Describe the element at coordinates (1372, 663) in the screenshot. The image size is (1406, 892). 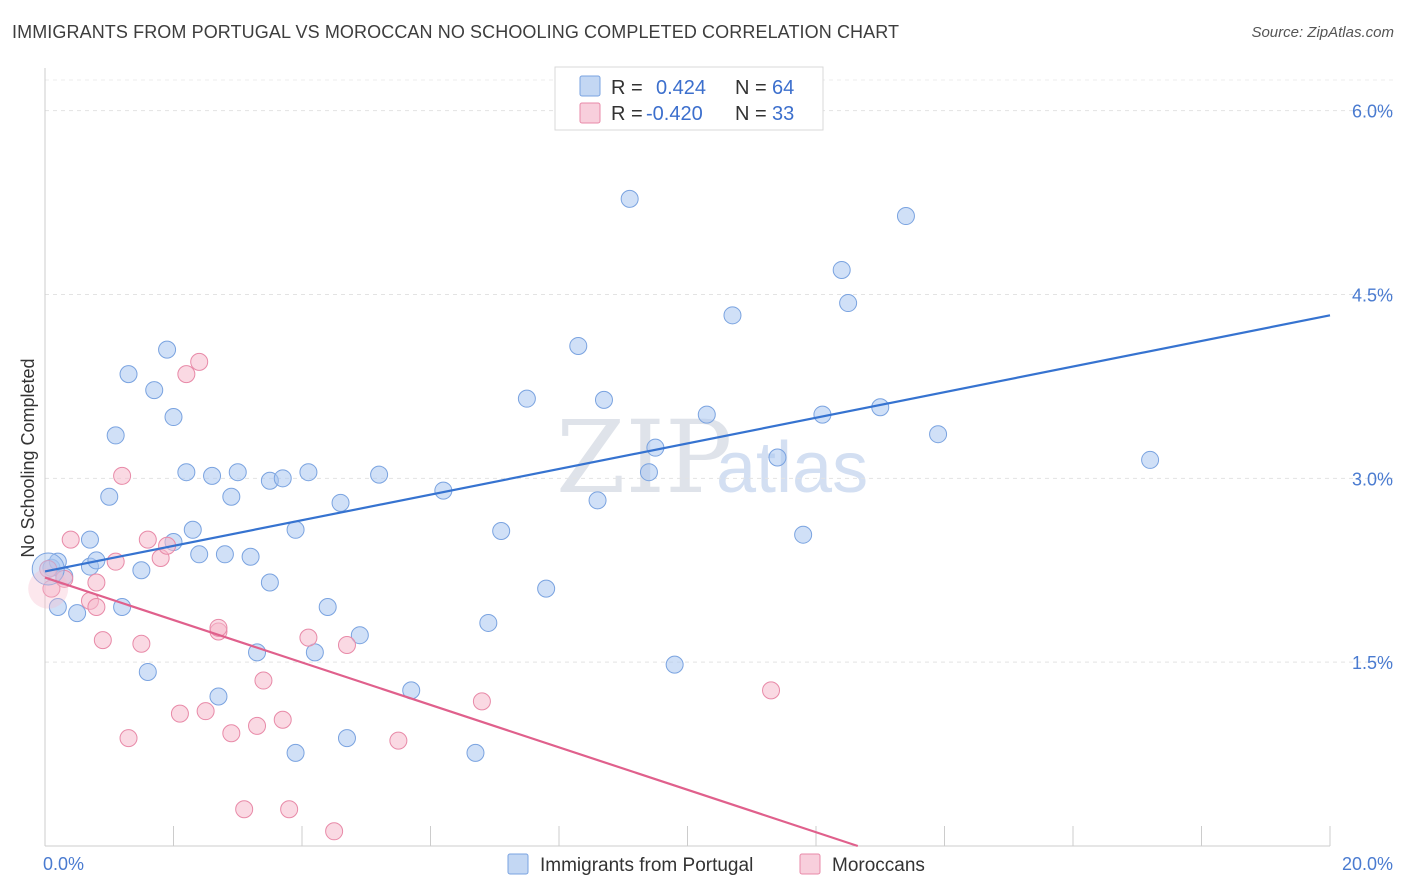
I see `y-tick-label-0: 1.5%` at that location.